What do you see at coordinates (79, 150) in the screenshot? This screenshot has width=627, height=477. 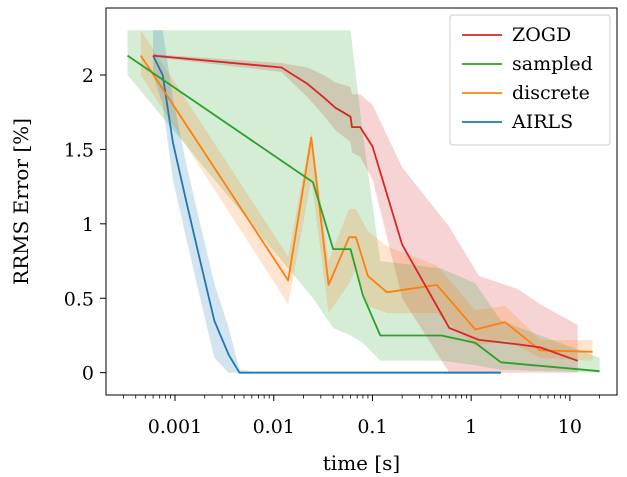 I see `y-tick-label: 1.5` at bounding box center [79, 150].